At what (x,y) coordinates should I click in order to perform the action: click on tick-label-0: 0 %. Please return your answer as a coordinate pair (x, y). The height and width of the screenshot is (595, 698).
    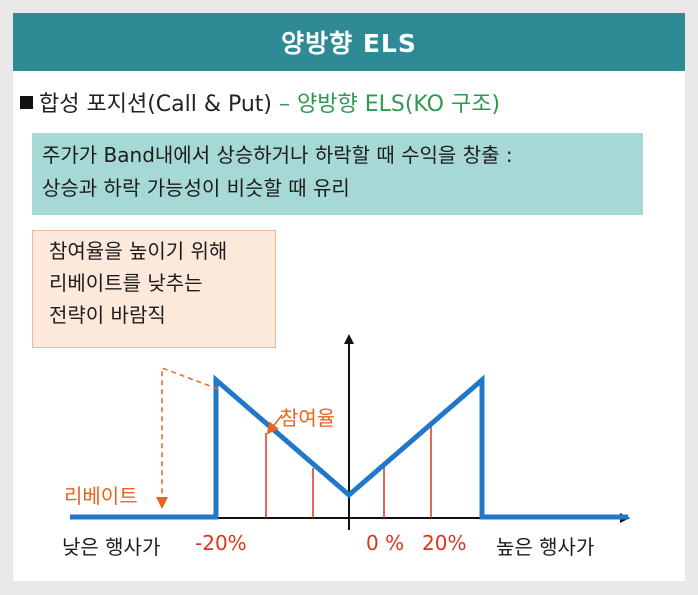
    Looking at the image, I should click on (385, 543).